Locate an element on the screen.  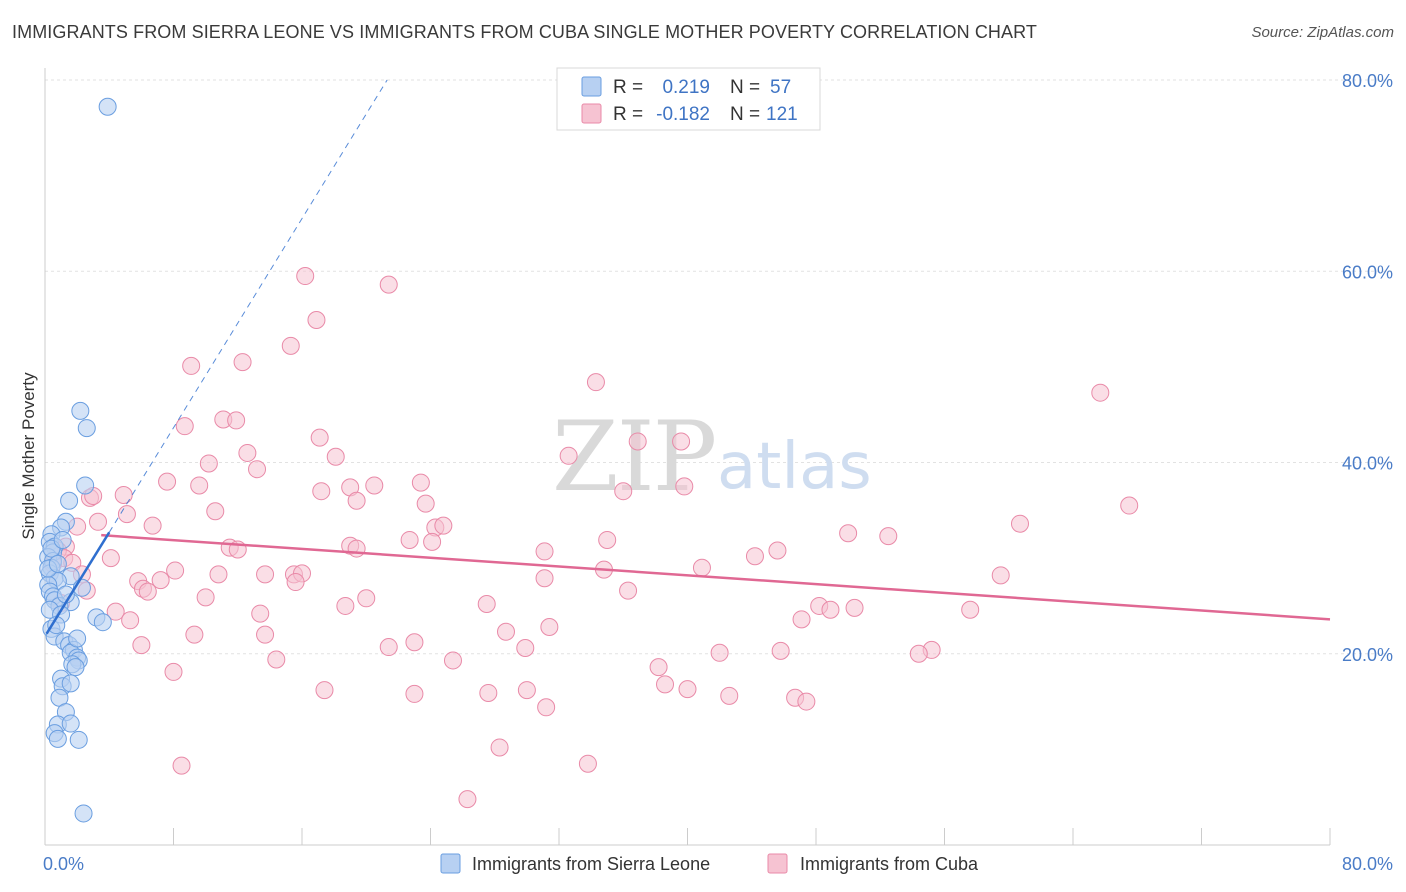
legend-r-label-cuba: R = is located at coordinates (628, 114).